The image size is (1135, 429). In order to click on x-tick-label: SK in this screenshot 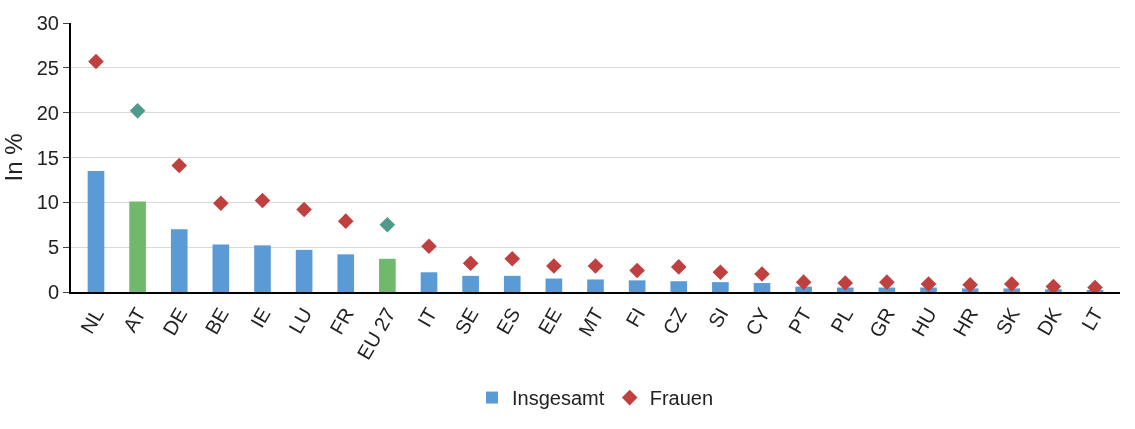, I will do `click(1008, 321)`.